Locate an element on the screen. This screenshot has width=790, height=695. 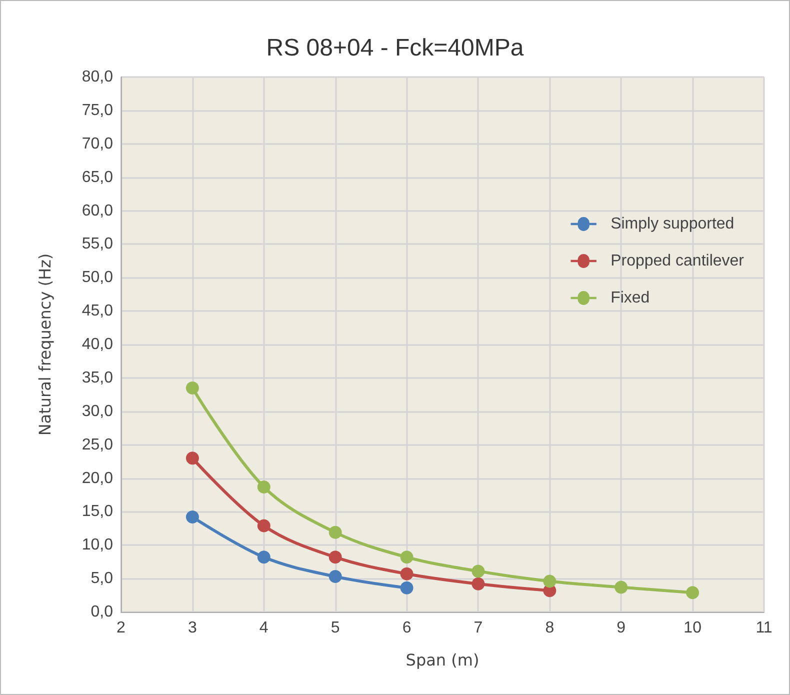
x-tick-label: 6 is located at coordinates (407, 628).